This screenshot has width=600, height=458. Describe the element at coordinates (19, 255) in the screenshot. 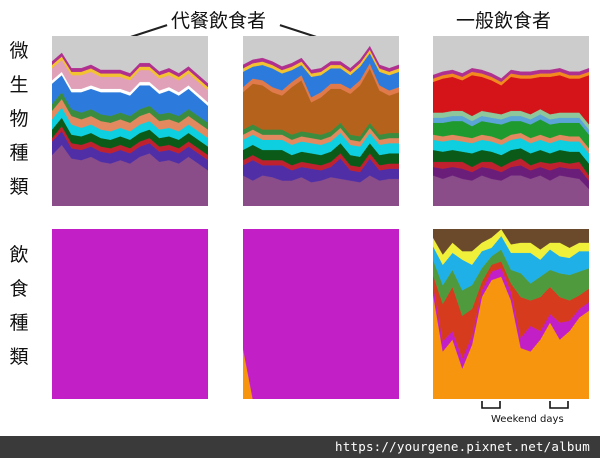

I see `row-label-bottom-char-1: 飲` at that location.